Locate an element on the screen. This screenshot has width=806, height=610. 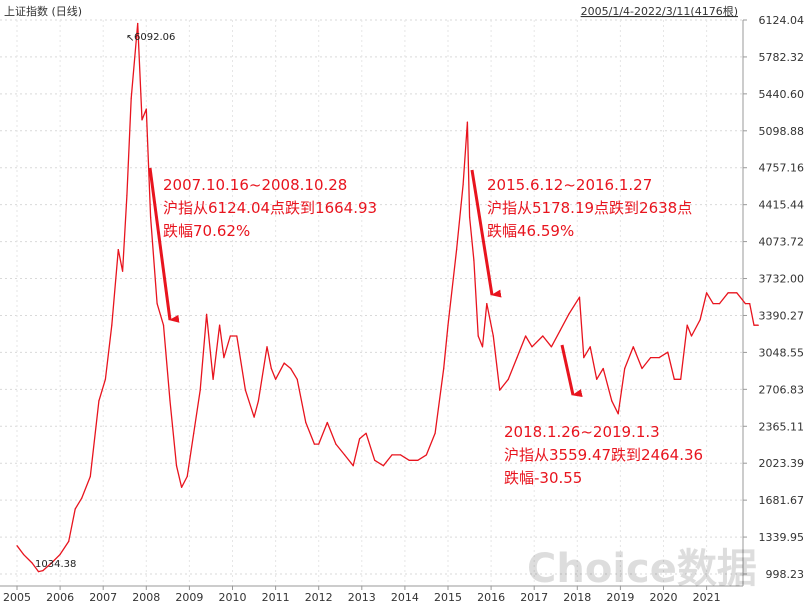
crash-2018-line1: 2018.1.26~2019.1.3 is located at coordinates (582, 432).